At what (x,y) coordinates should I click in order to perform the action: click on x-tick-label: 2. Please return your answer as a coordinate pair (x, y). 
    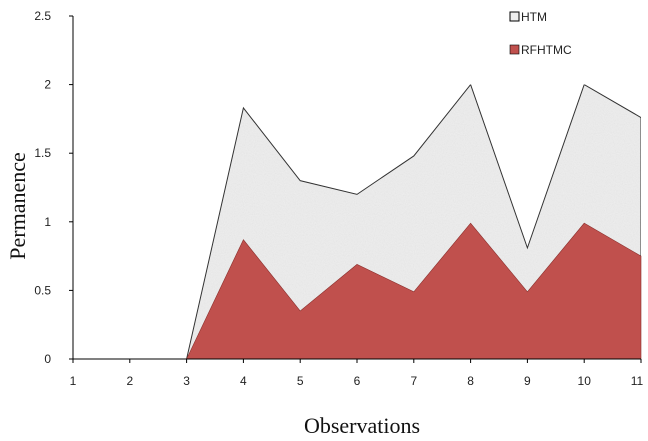
    Looking at the image, I should click on (129, 381).